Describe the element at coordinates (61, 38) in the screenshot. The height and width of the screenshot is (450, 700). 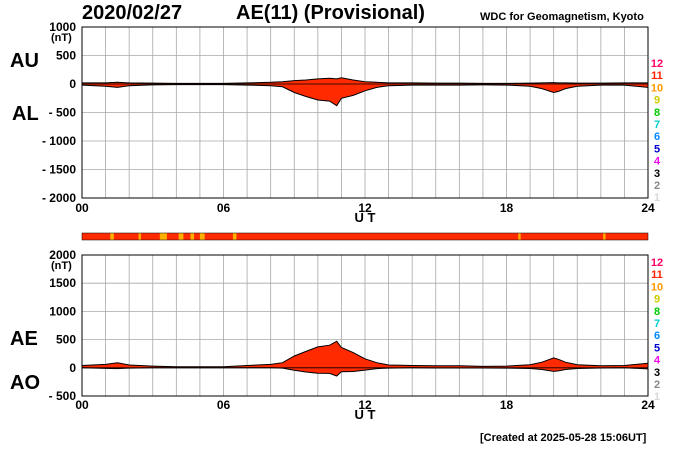
I see `top-y-unit: (nT)` at that location.